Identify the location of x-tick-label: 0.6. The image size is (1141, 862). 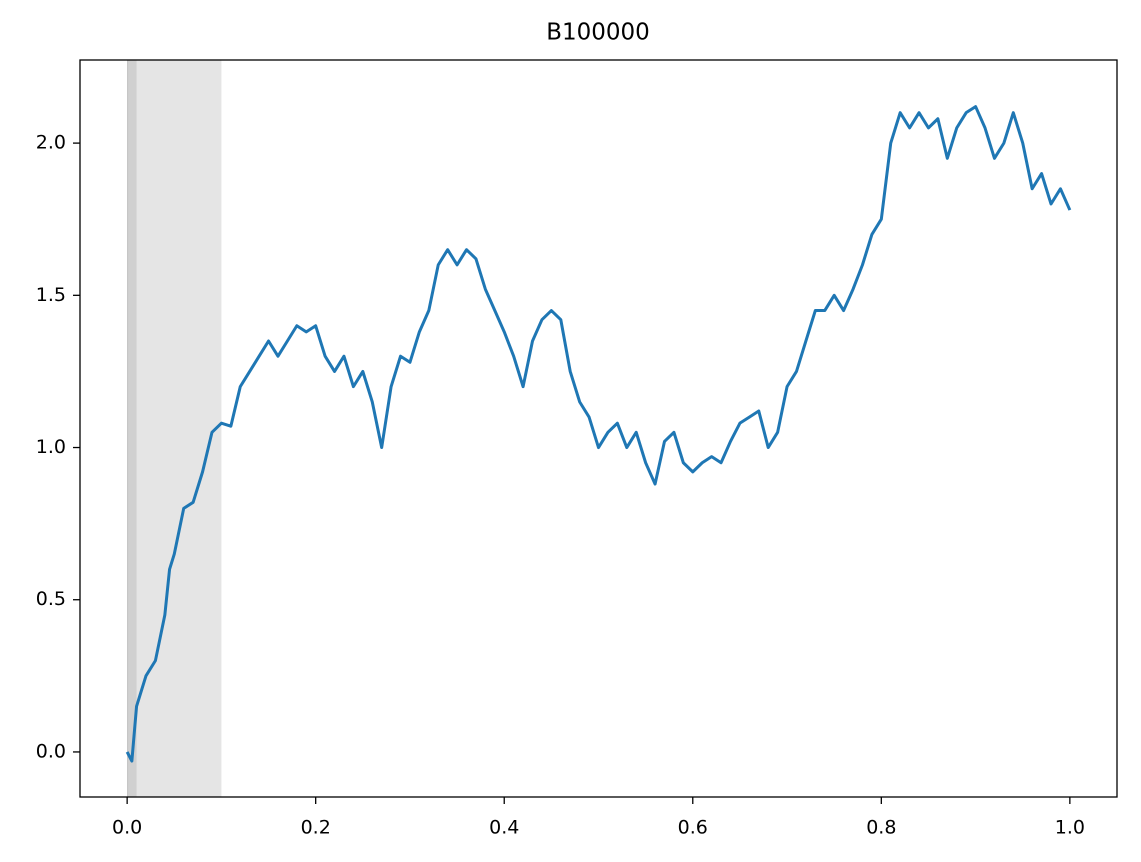
(693, 828).